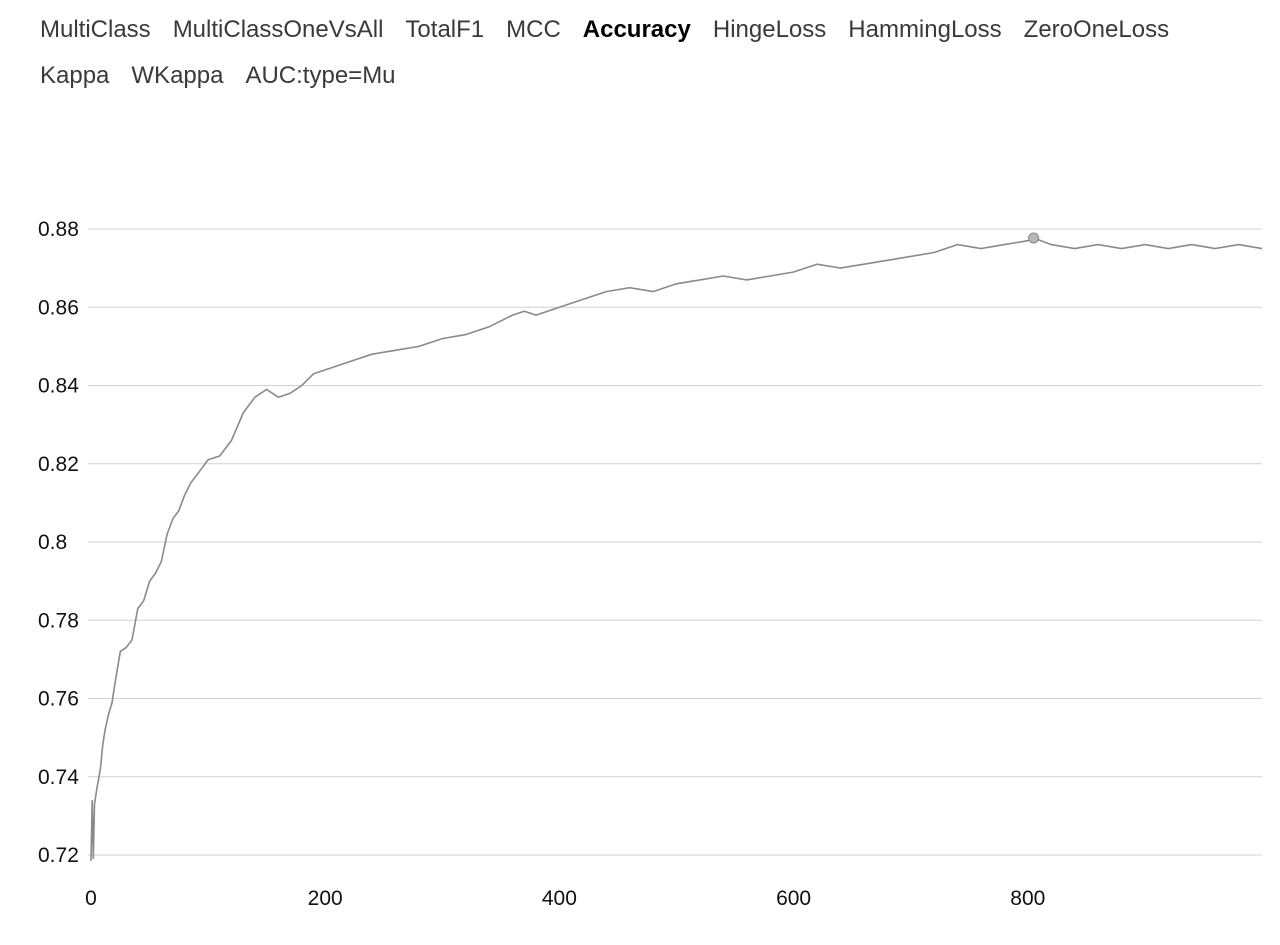 This screenshot has height=945, width=1280. What do you see at coordinates (58, 464) in the screenshot?
I see `y-tick-label: 0.82` at bounding box center [58, 464].